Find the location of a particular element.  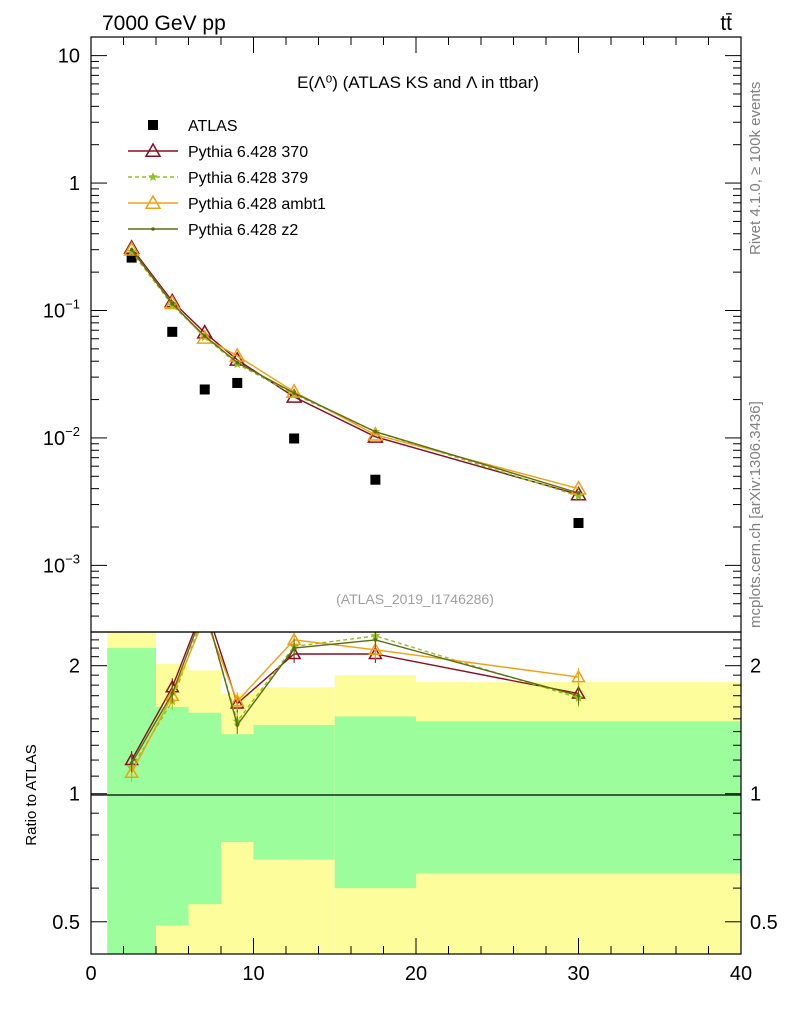

legend-label: Pythia 6.428 370 is located at coordinates (248, 152).